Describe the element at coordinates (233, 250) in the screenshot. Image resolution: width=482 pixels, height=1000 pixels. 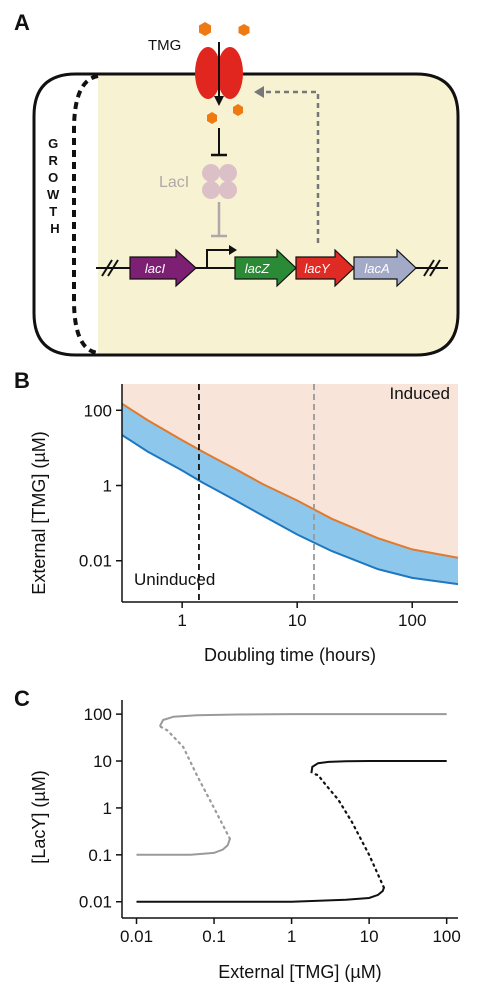
I see `promoter-arrowhead` at that location.